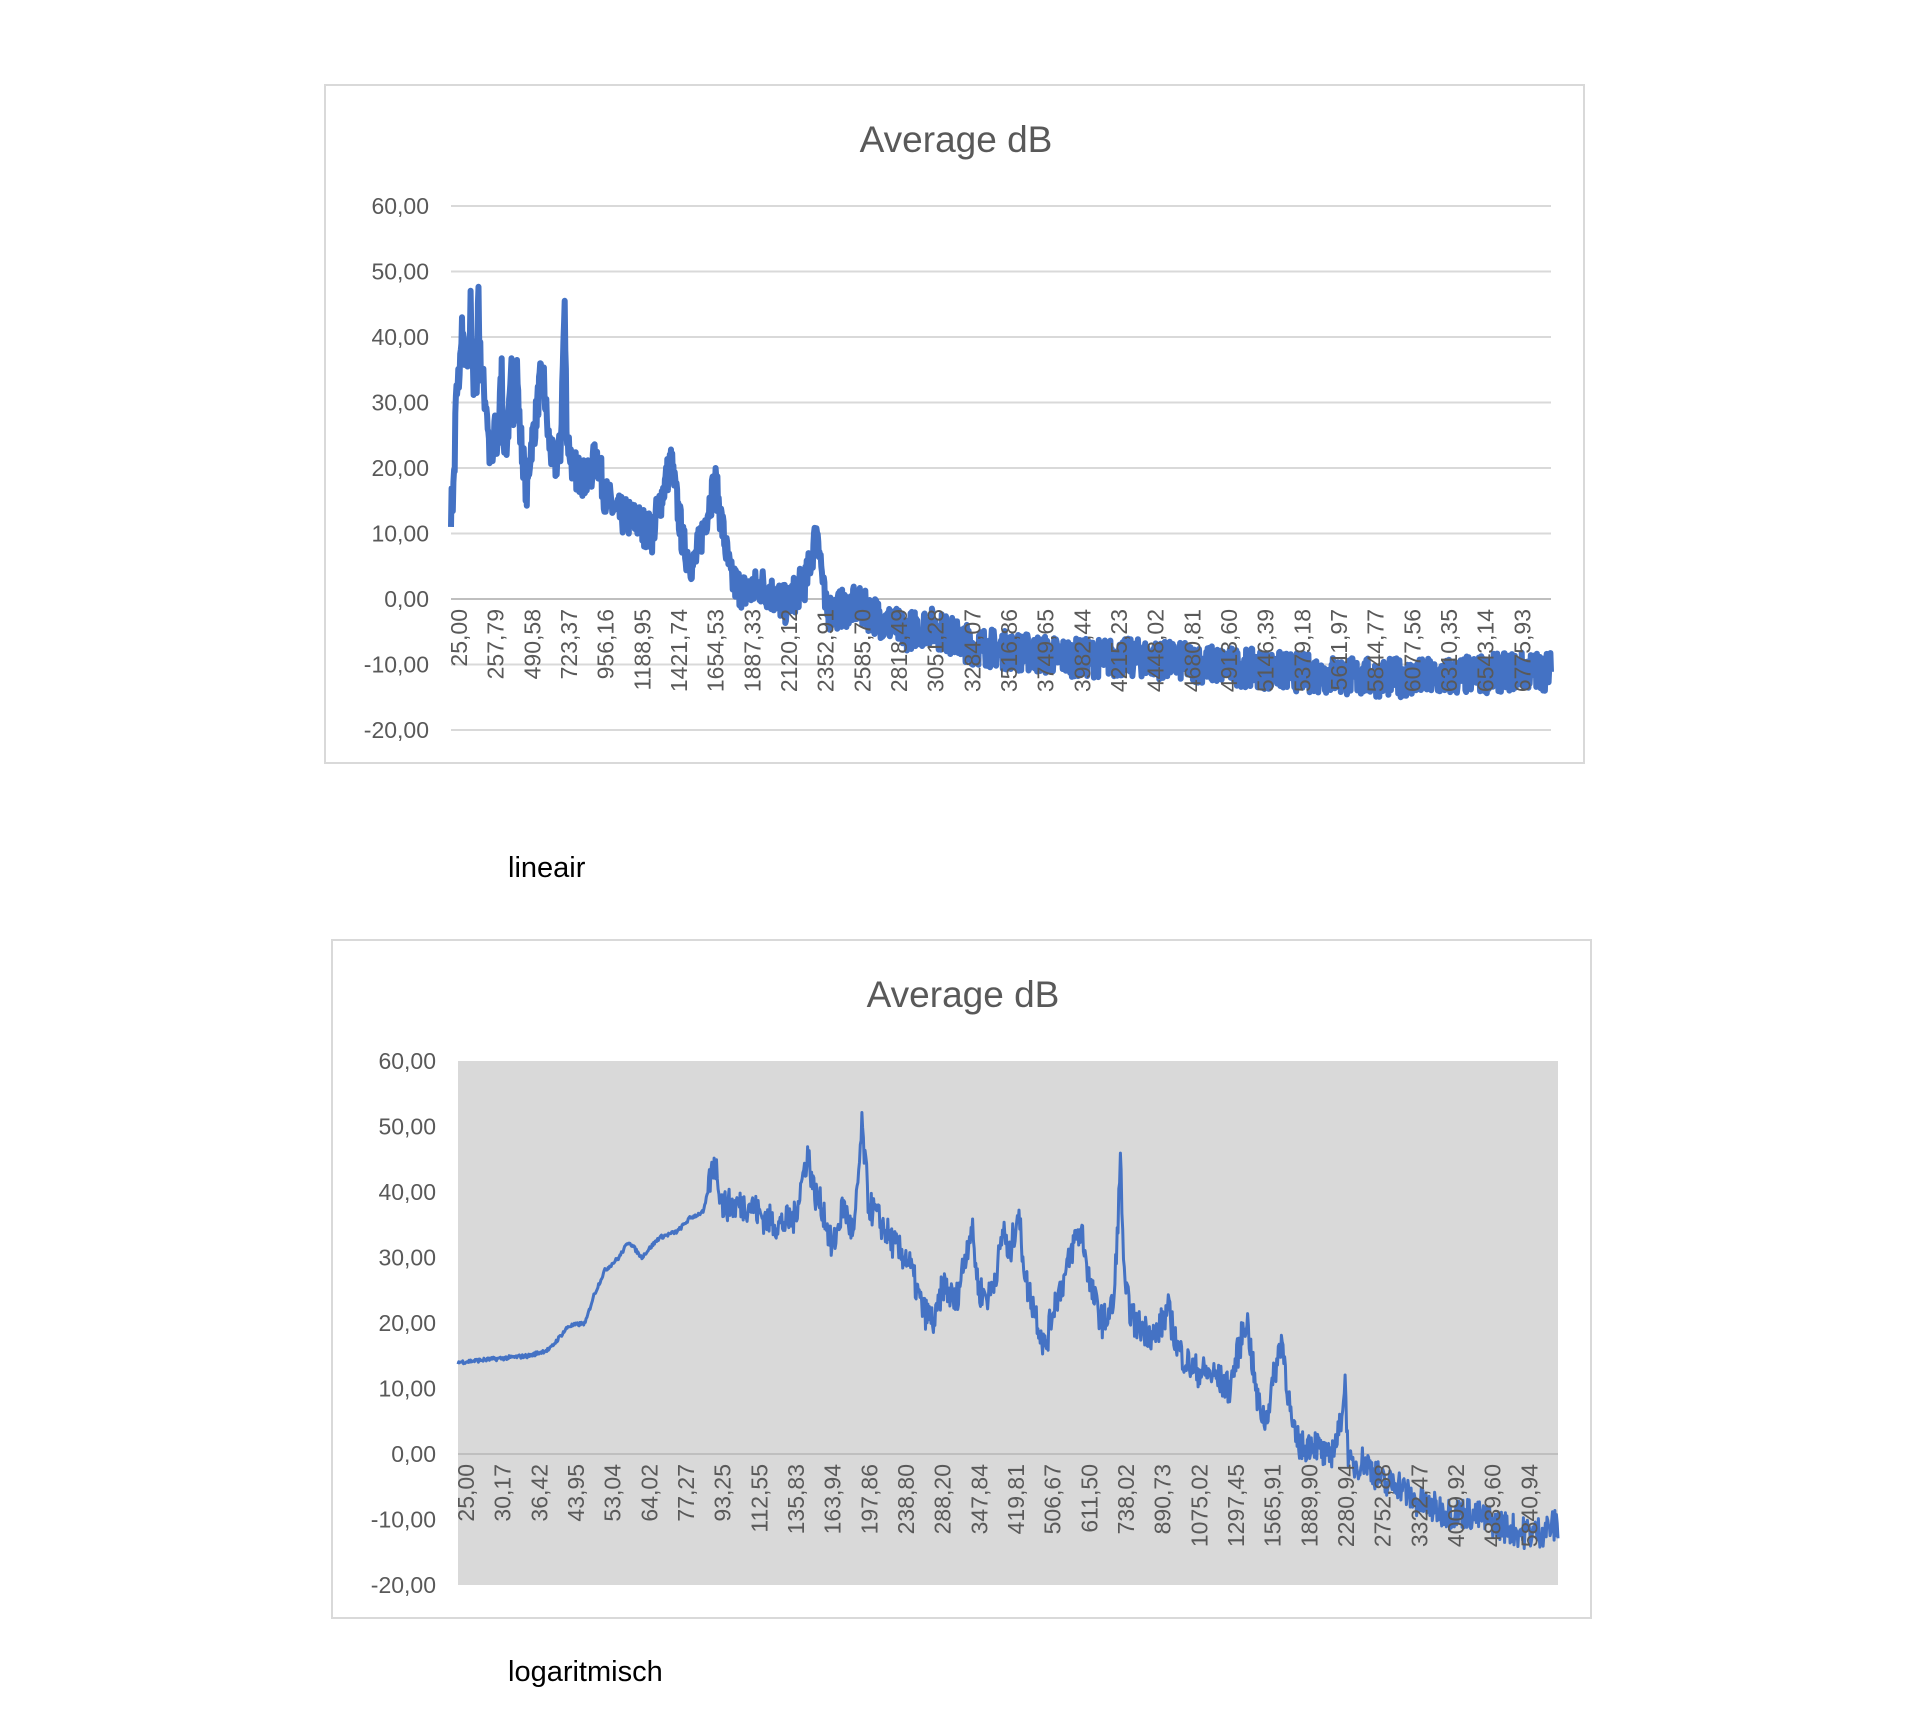  What do you see at coordinates (752, 650) in the screenshot?
I see `x-tick-label: 1887,33` at bounding box center [752, 650].